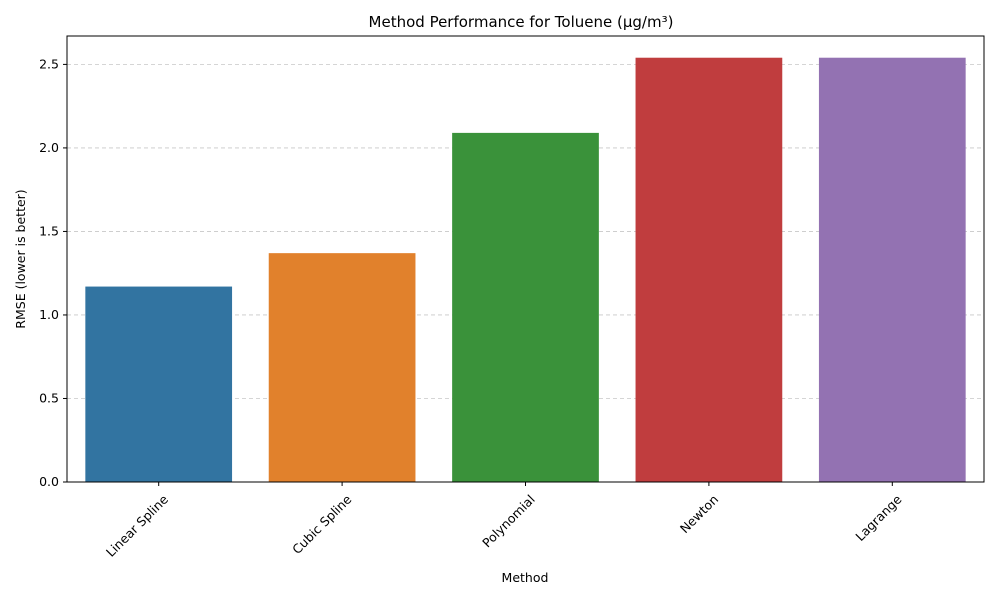 This screenshot has height=600, width=1000. I want to click on chart-title: Method Performance for Toluene (µg/m³), so click(521, 22).